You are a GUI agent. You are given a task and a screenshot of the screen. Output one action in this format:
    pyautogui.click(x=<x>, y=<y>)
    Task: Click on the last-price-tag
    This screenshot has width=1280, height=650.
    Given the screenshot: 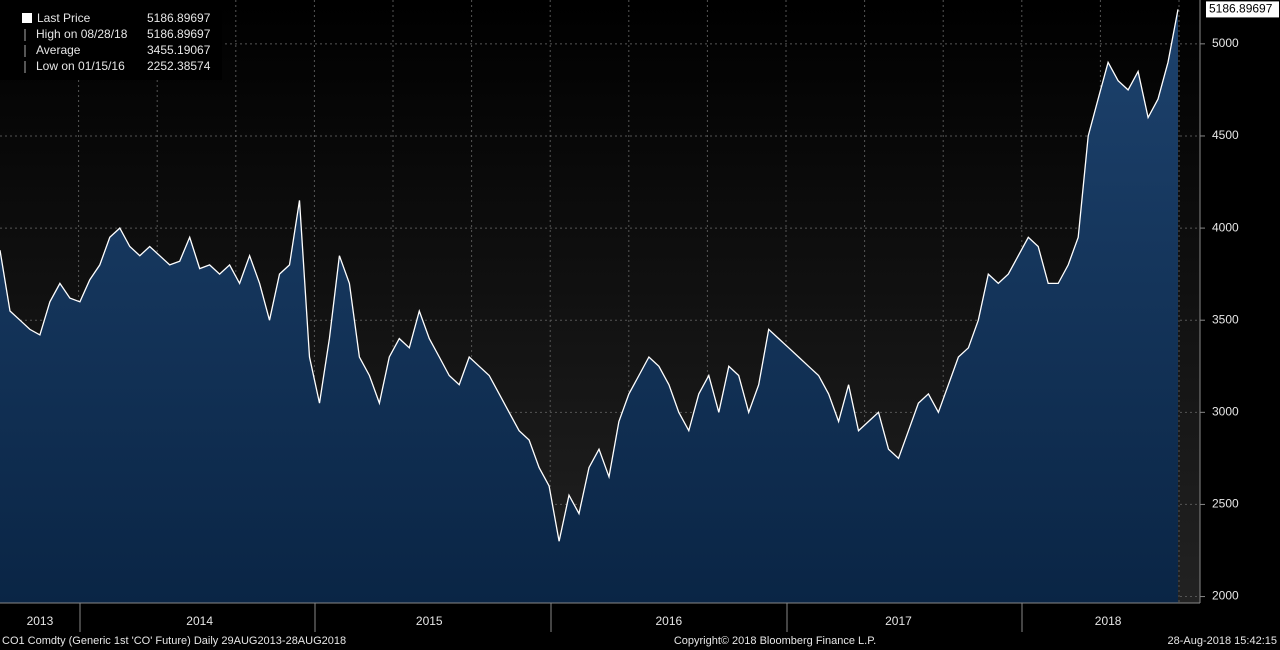 What is the action you would take?
    pyautogui.click(x=1242, y=9)
    